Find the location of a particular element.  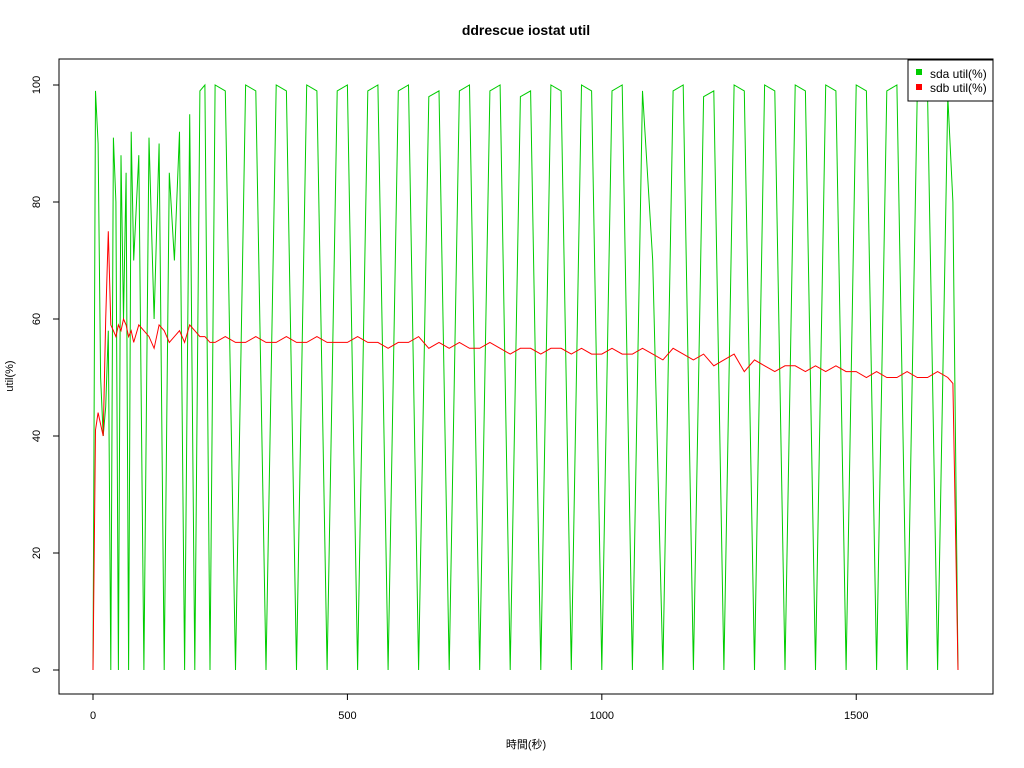

y-tick-label: 100 is located at coordinates (37, 85).